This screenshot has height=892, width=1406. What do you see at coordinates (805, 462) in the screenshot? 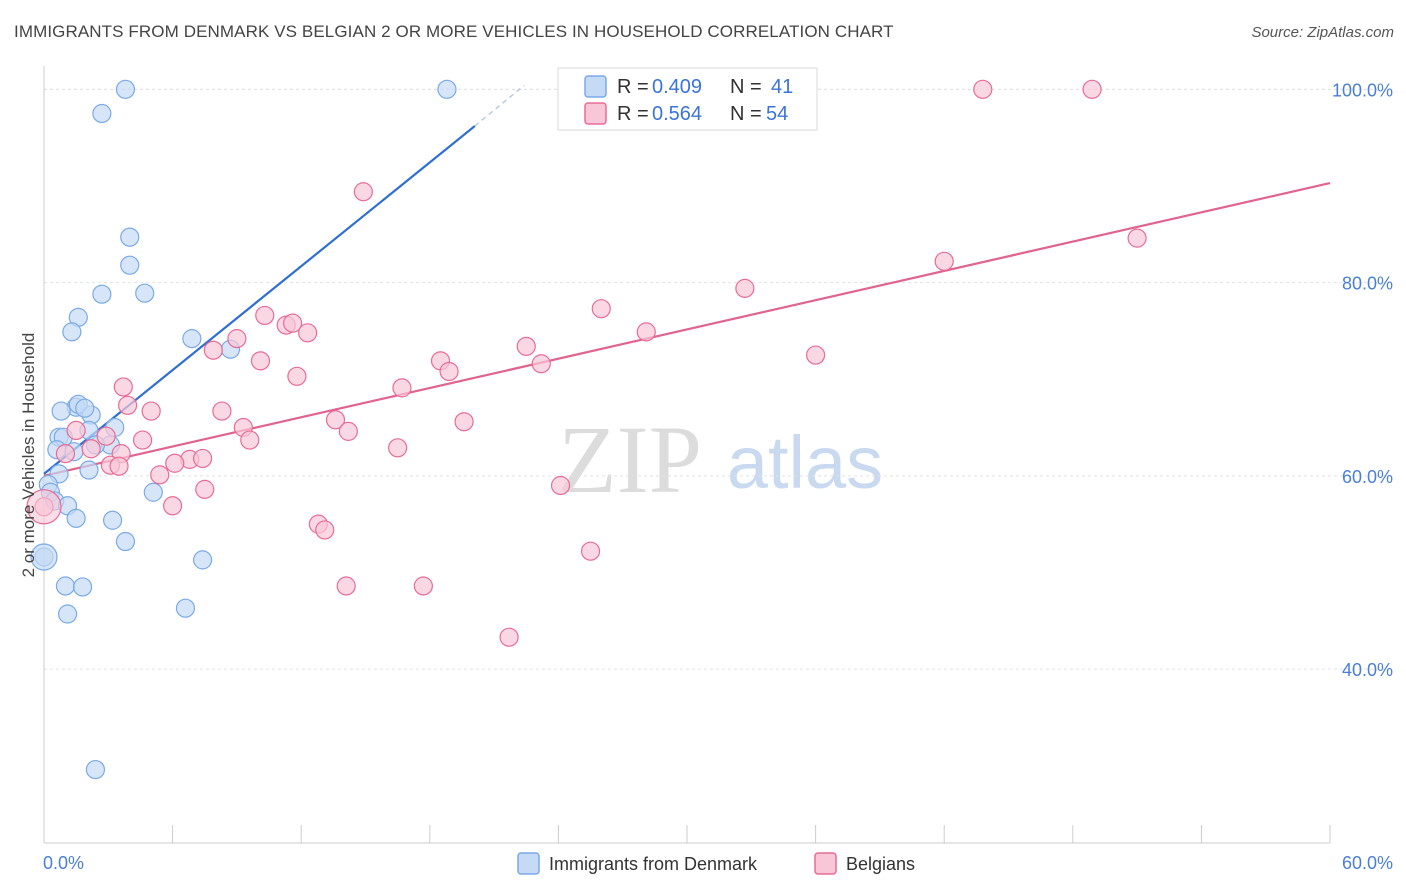
I see `watermark-atlas: atlas` at bounding box center [805, 462].